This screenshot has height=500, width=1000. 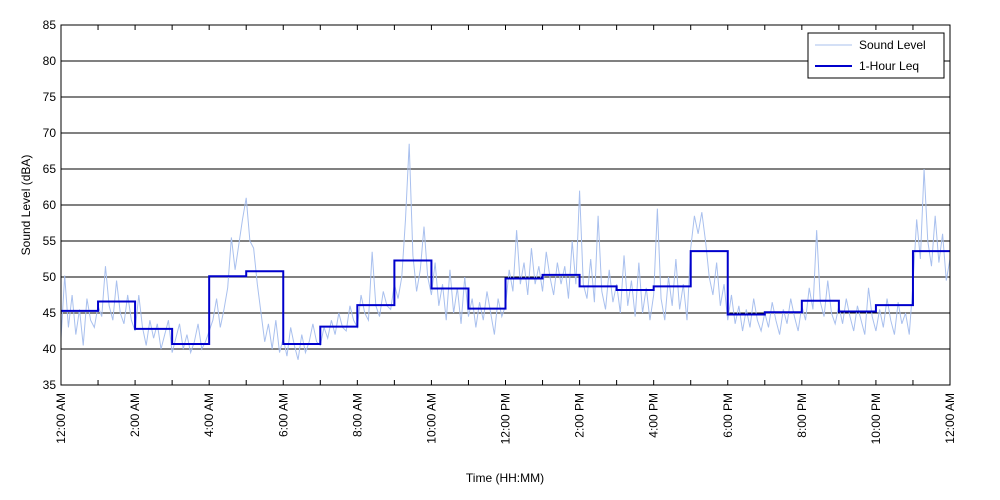 I want to click on y-tick-label: 35, so click(x=50, y=385).